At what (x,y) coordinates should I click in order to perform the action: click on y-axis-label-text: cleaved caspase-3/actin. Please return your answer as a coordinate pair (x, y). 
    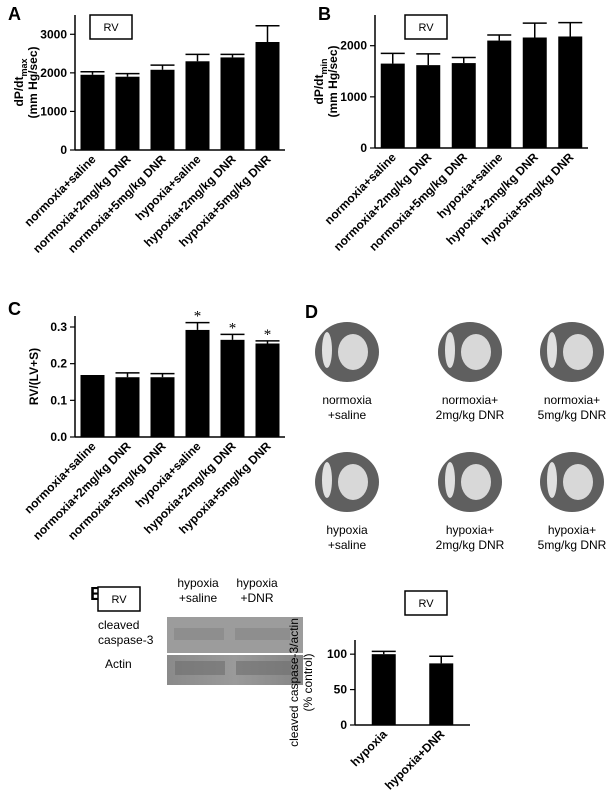
    Looking at the image, I should click on (294, 682).